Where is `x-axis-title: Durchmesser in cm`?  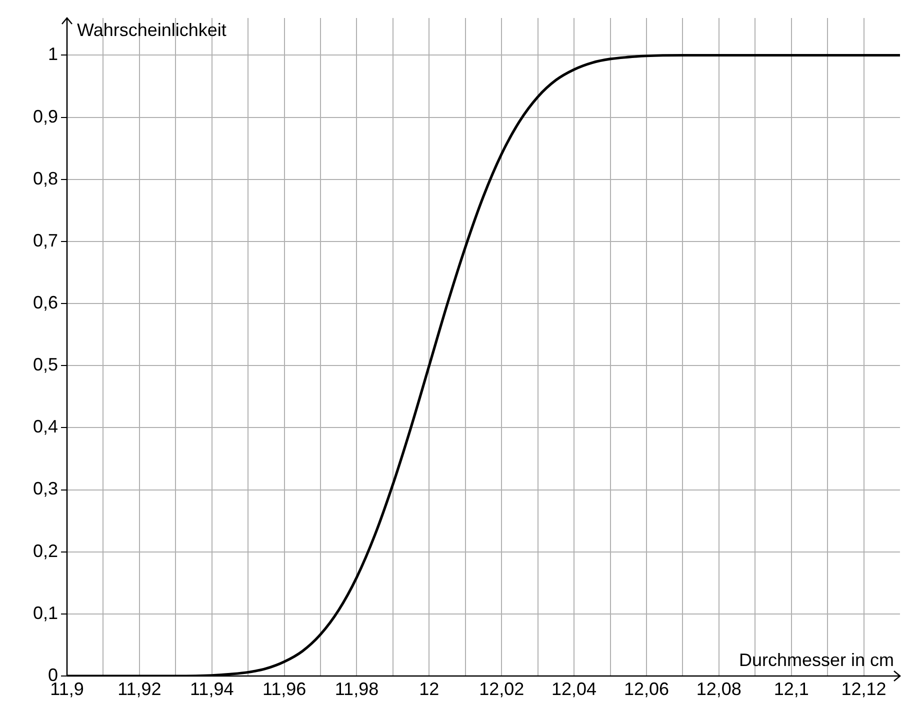 x-axis-title: Durchmesser in cm is located at coordinates (816, 660).